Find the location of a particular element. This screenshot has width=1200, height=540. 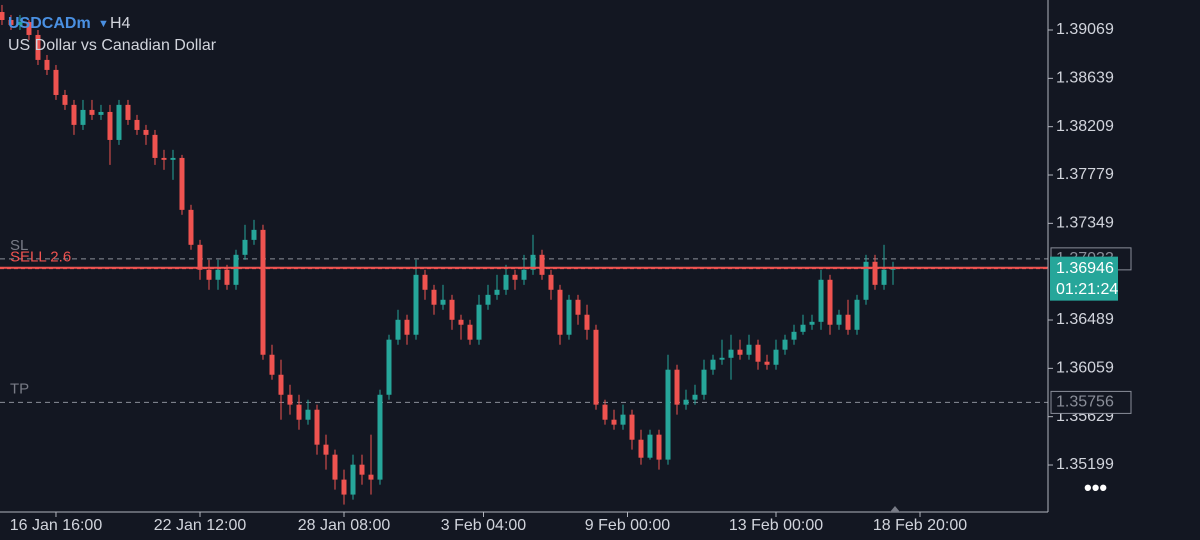

y-tick-label: 1.36489 is located at coordinates (1085, 319).